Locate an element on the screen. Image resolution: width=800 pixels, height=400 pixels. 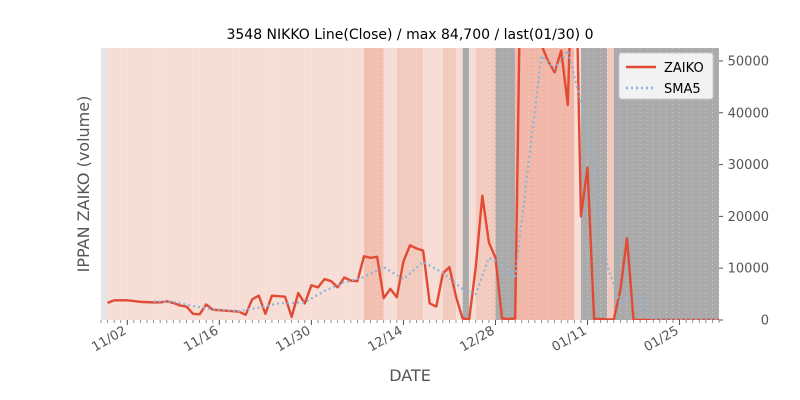
y-axis: 0 10000 20000 30000 40000 50000 is located at coordinates (744, 191).